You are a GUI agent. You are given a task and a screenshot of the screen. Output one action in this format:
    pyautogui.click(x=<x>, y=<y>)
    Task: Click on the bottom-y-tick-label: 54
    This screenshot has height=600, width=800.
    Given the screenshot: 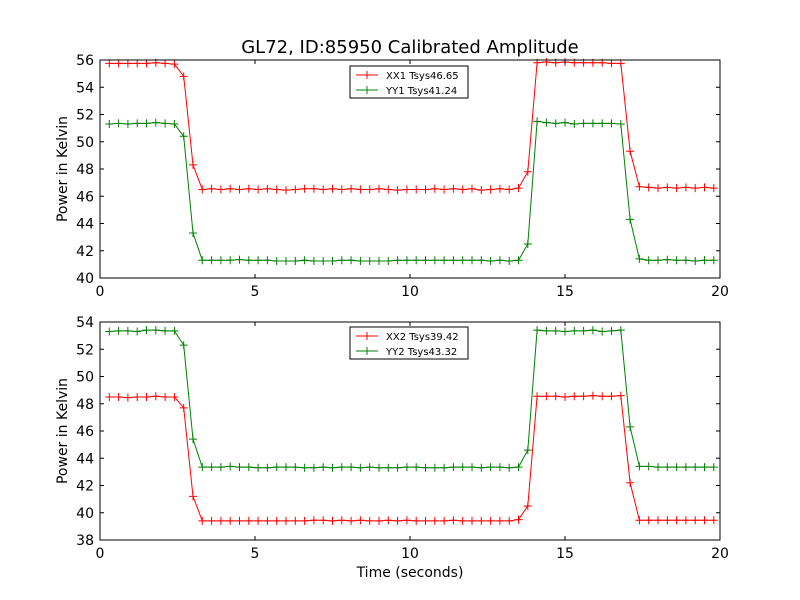 What is the action you would take?
    pyautogui.click(x=85, y=323)
    